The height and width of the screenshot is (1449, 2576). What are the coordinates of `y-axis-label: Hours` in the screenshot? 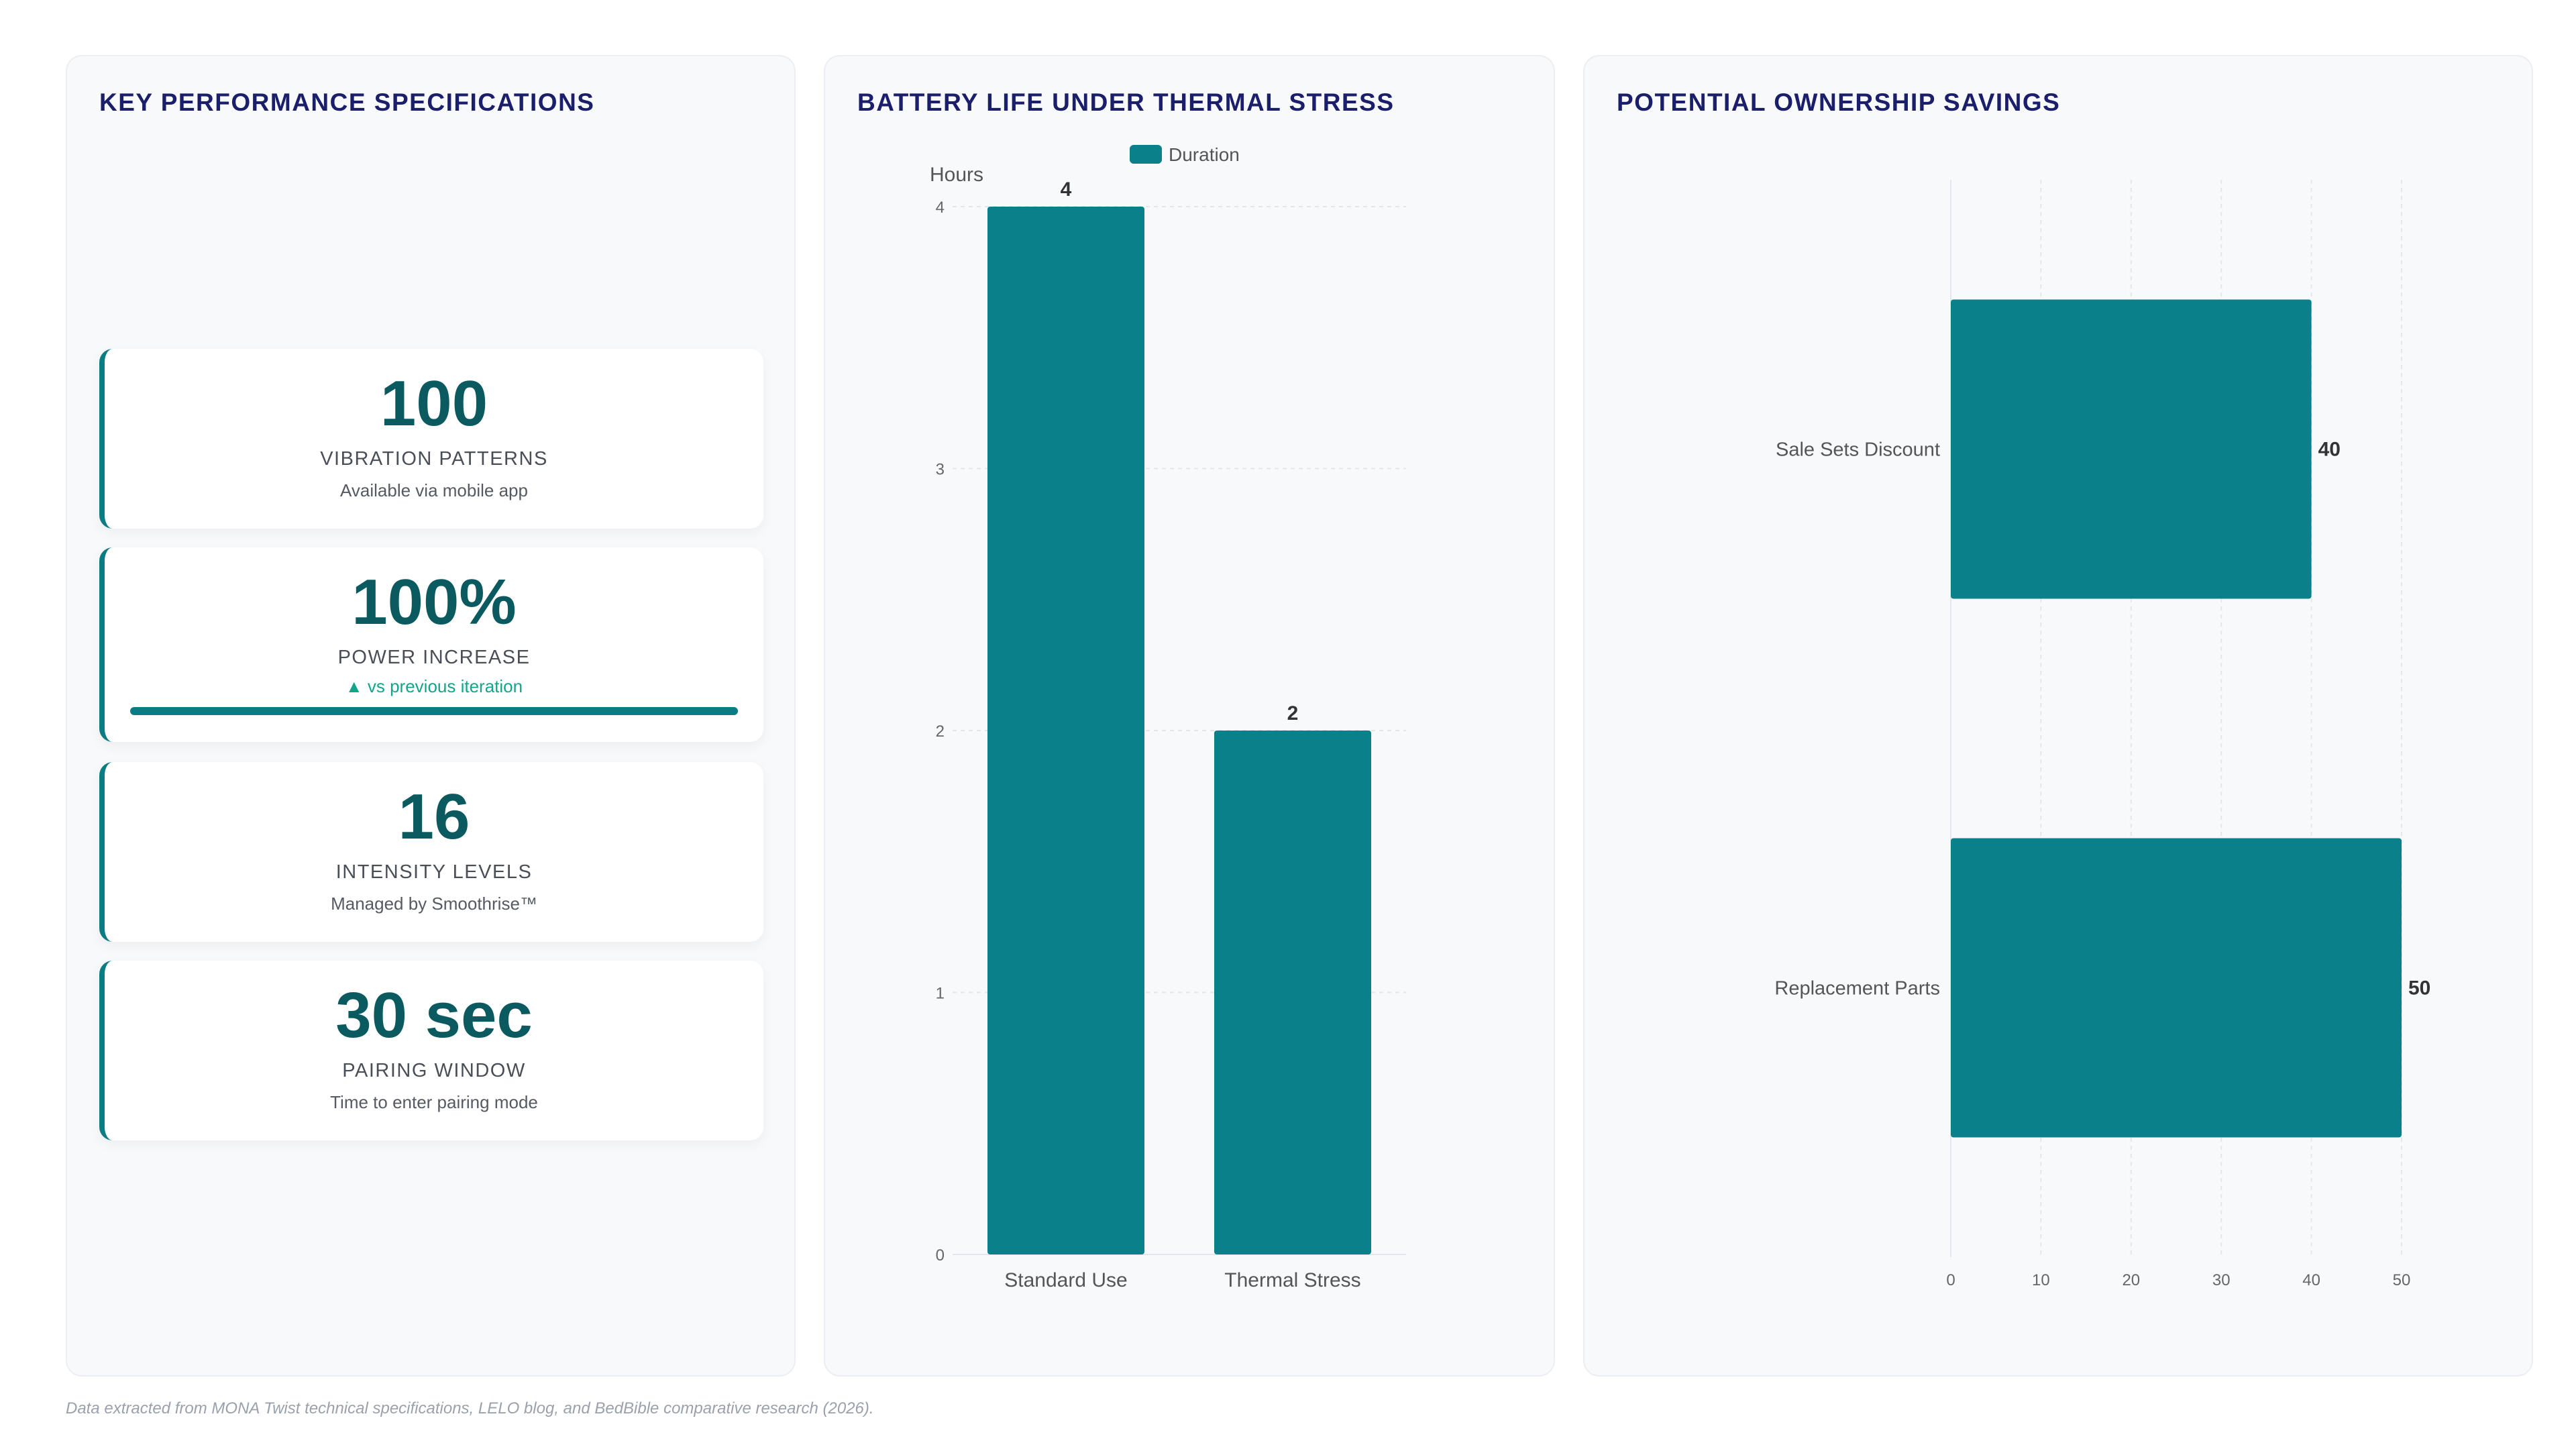 It's located at (956, 175).